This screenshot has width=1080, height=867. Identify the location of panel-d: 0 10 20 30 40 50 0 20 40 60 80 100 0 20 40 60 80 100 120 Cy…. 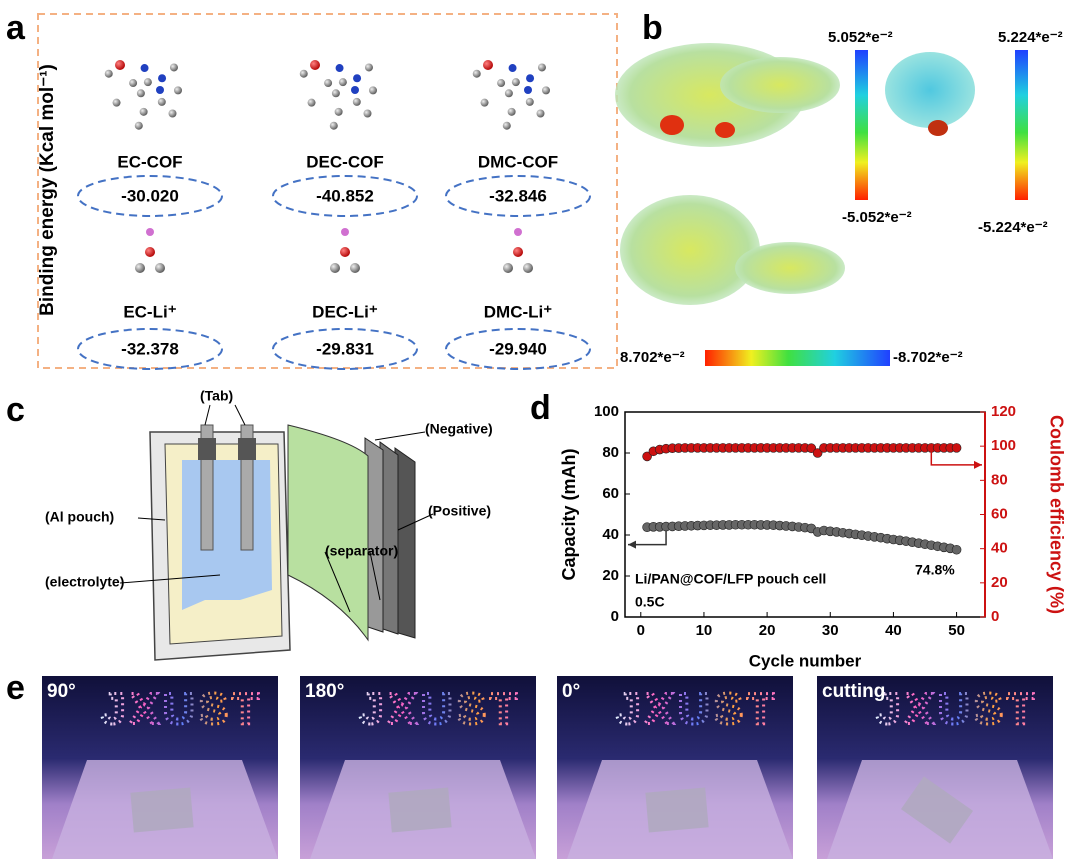
(813, 537).